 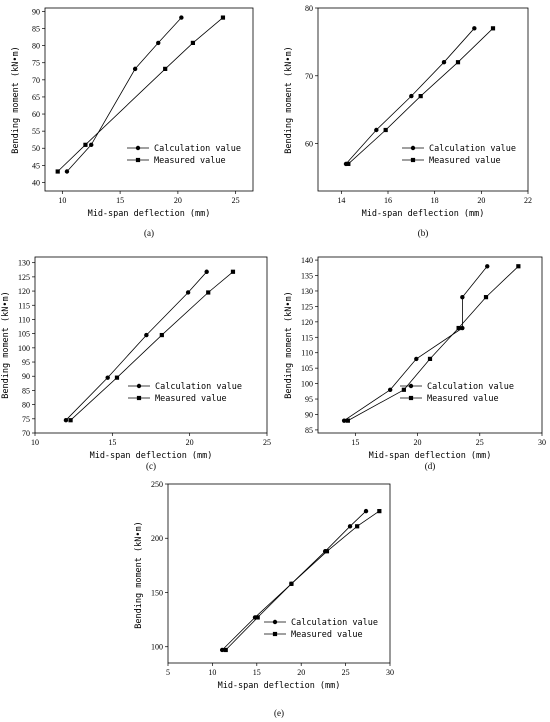 What do you see at coordinates (302, 580) in the screenshot?
I see `series-line-measured` at bounding box center [302, 580].